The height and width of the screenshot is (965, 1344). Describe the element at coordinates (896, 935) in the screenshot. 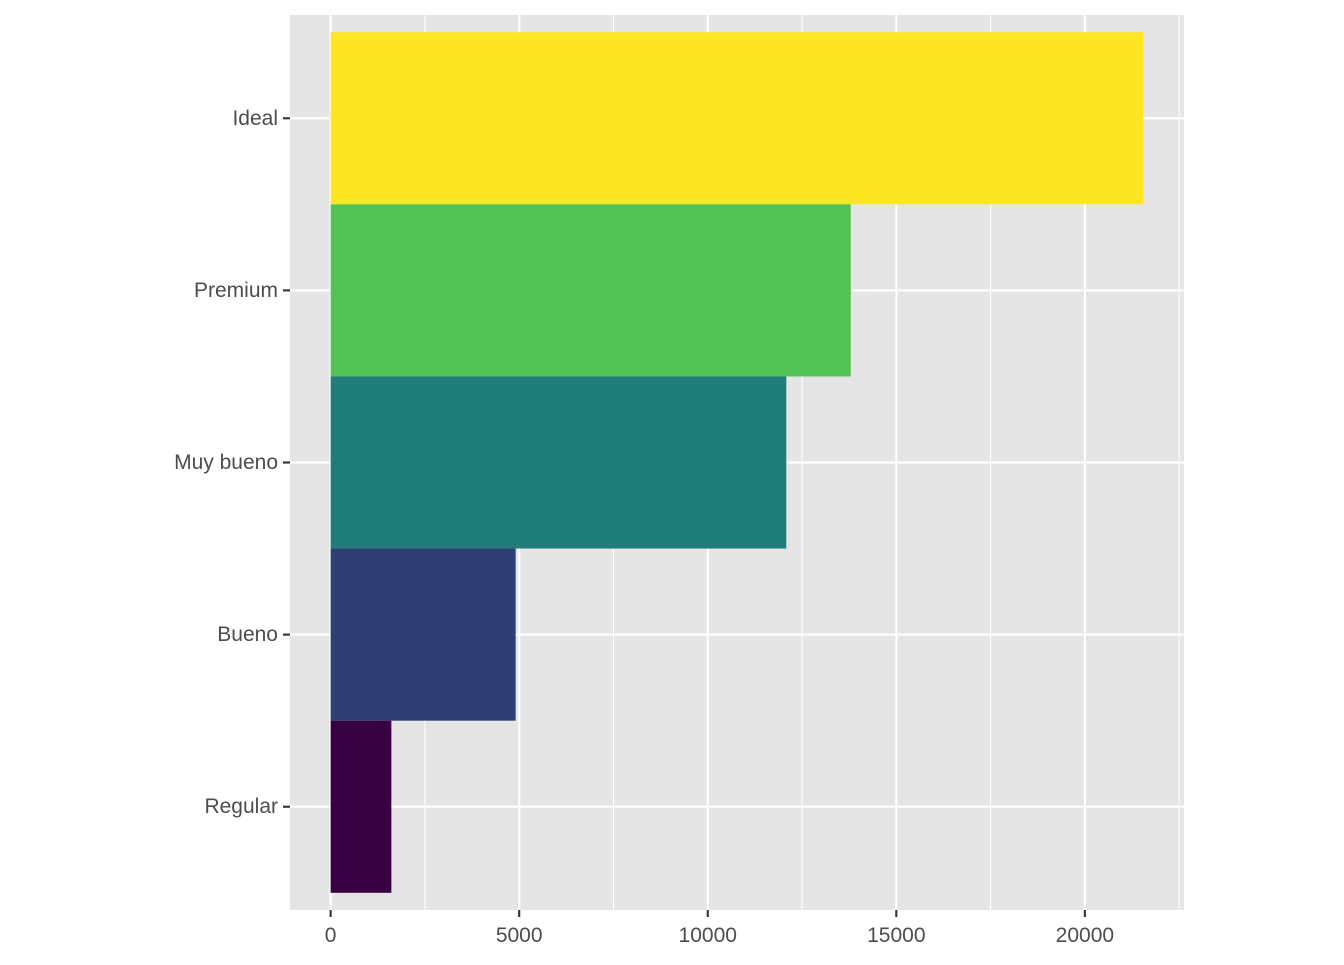

I see `x-tick-label: 15000` at that location.